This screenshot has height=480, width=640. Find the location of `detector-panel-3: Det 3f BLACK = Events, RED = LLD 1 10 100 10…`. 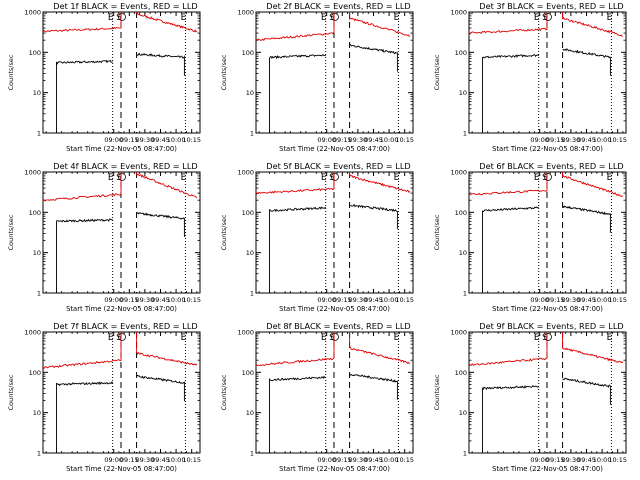

detector-panel-3: Det 3f BLACK = Events, RED = LLD 1 10 100 10… is located at coordinates (530, 77).